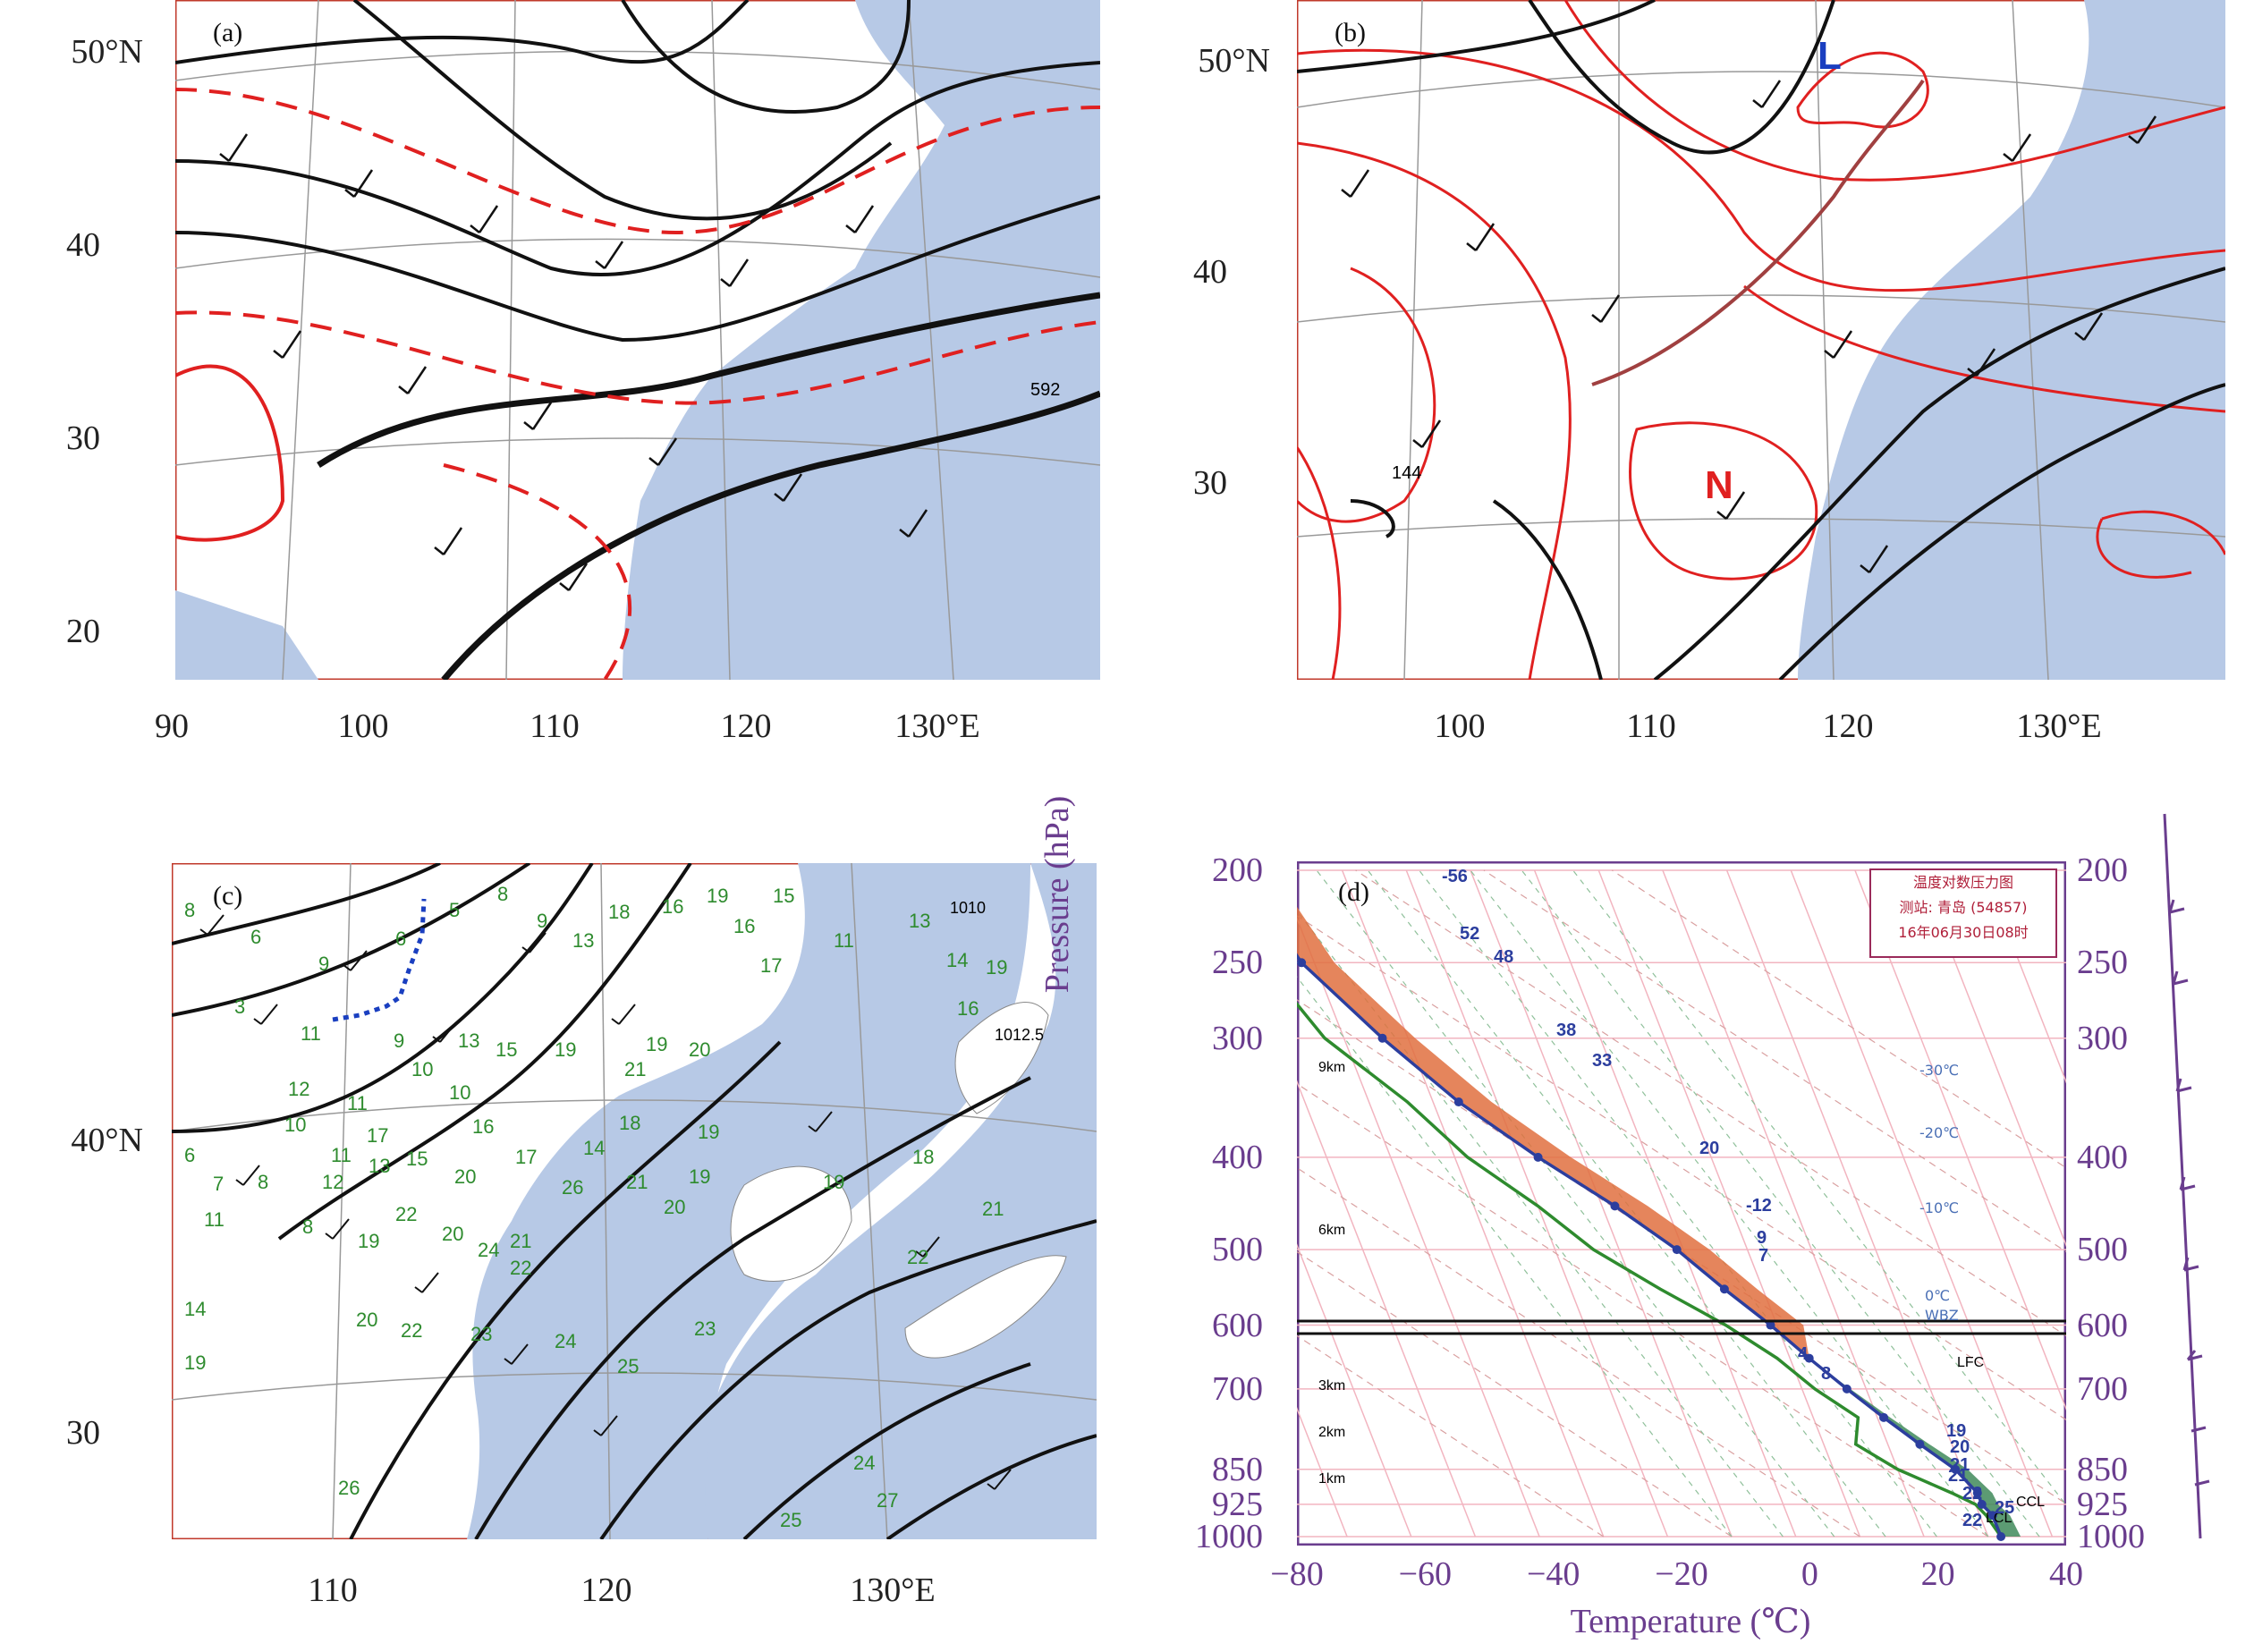 This screenshot has width=2254, height=1652. I want to click on temp-value: 20, so click(1709, 1148).